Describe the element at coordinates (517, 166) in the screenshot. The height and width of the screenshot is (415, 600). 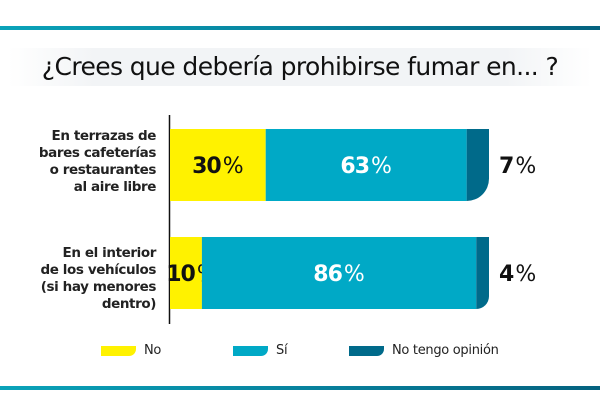
I see `data-label-0-2: 7%` at that location.